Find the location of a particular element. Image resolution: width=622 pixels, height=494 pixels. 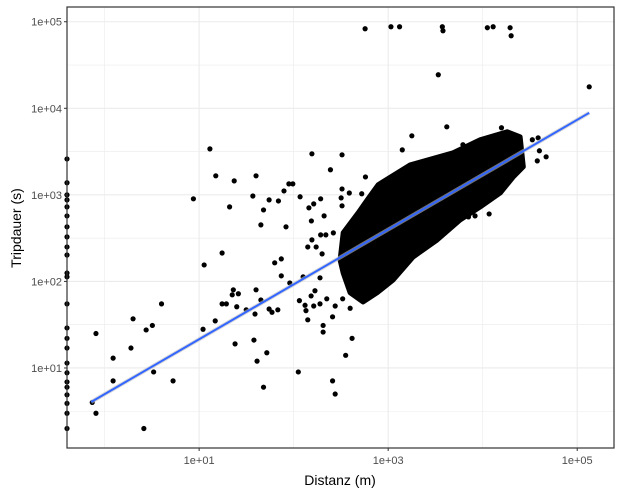

dense-point-cloud is located at coordinates (431, 217).